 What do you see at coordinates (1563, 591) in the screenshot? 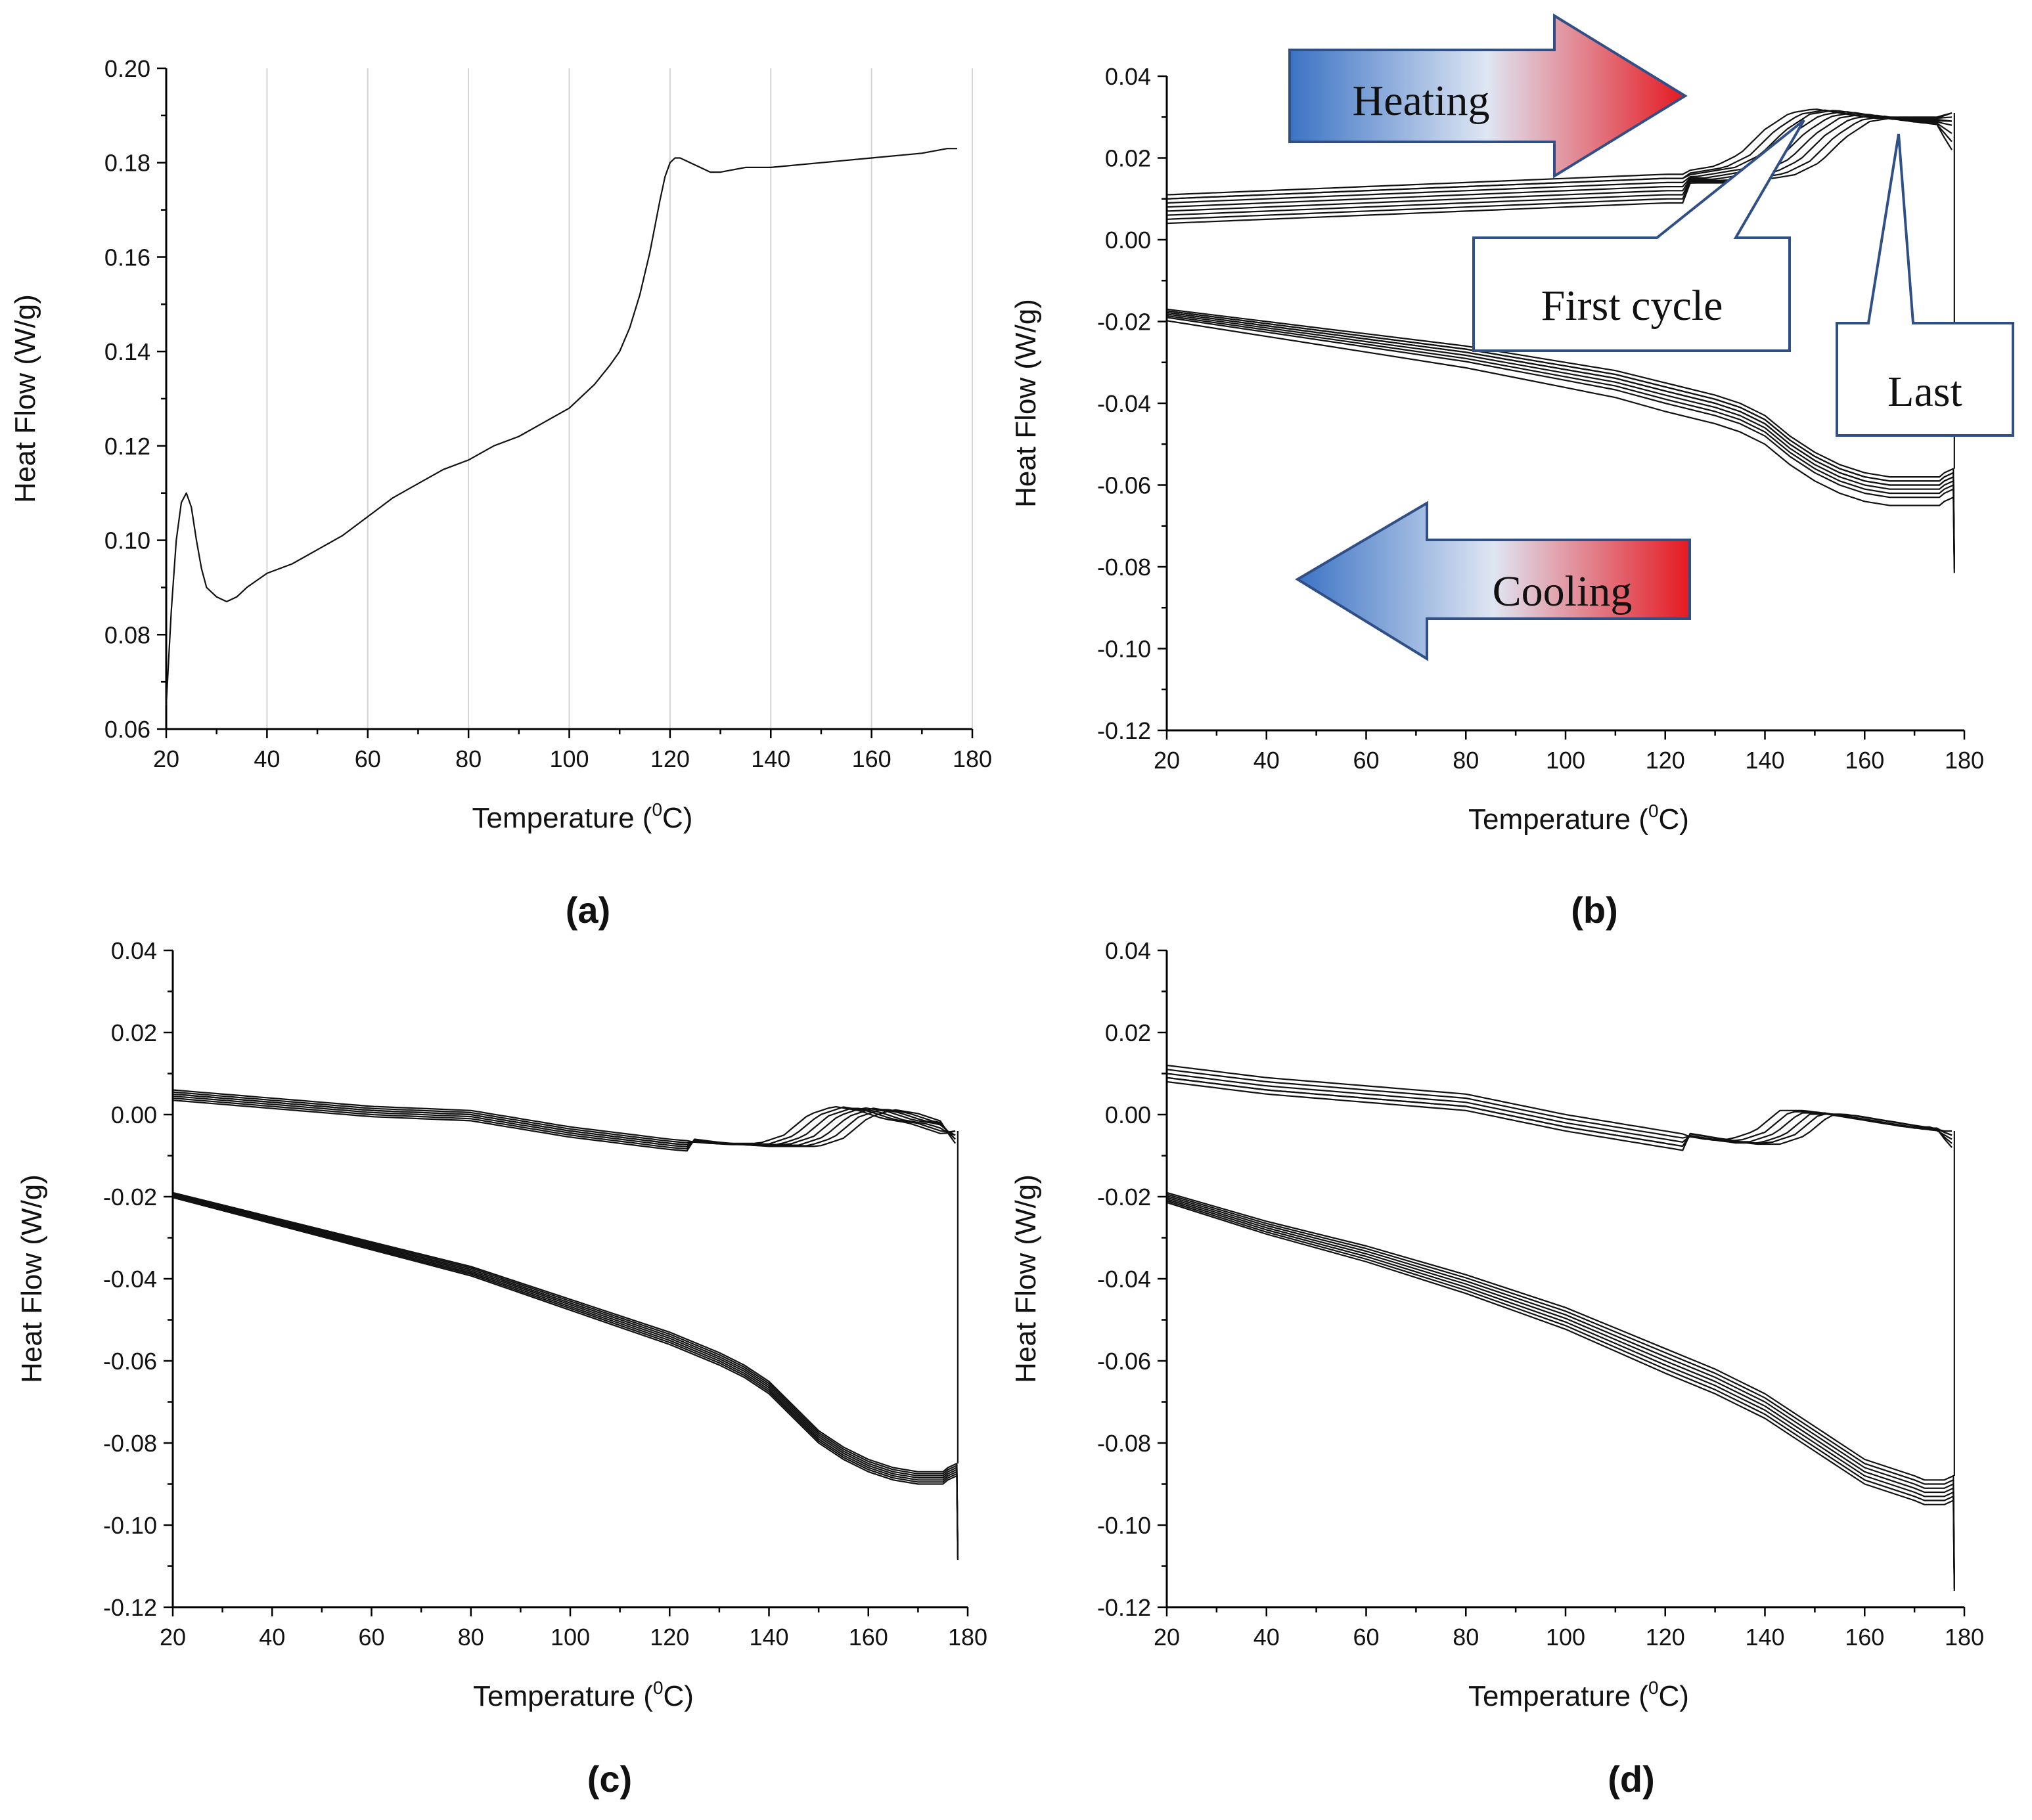
I see `cooling-label: Cooling` at bounding box center [1563, 591].